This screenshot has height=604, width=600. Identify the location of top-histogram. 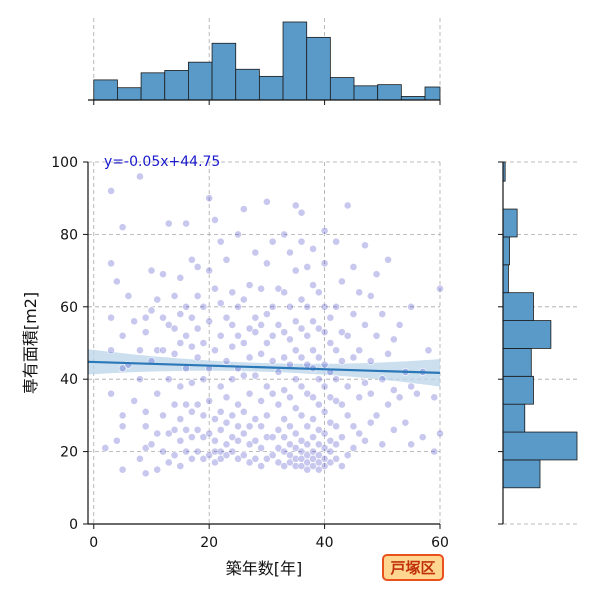
(264, 61).